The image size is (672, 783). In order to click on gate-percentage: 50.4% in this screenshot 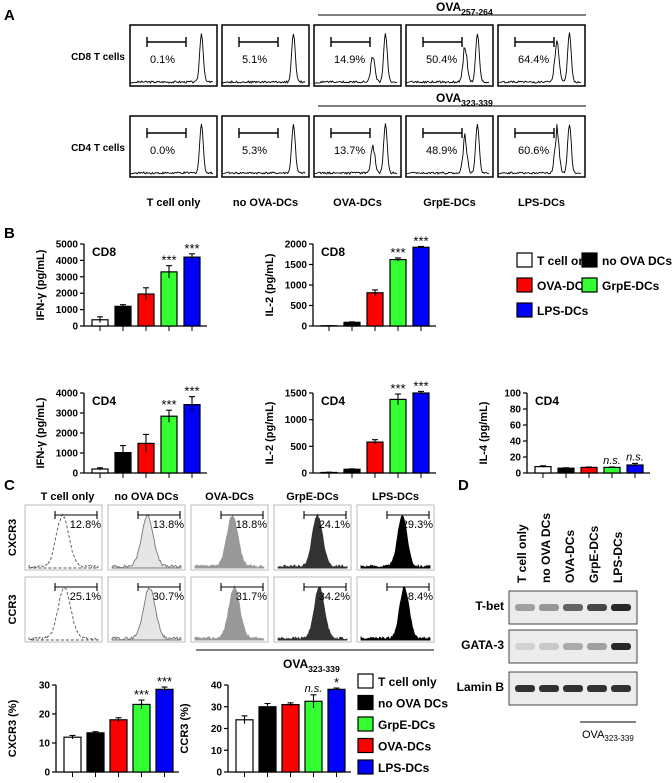, I will do `click(441, 60)`.